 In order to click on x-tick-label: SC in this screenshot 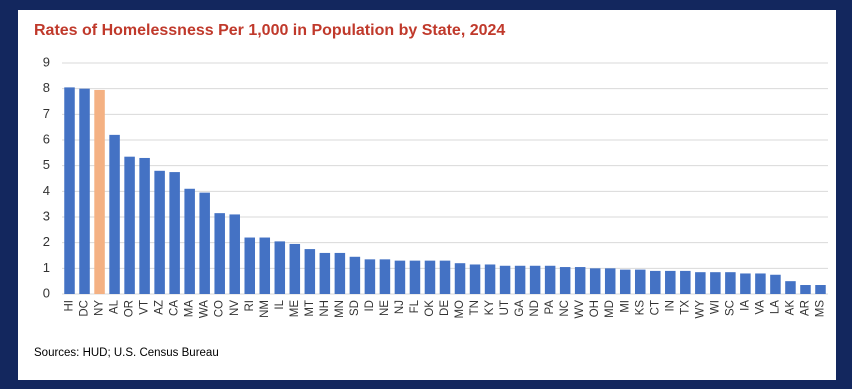, I will do `click(730, 308)`.